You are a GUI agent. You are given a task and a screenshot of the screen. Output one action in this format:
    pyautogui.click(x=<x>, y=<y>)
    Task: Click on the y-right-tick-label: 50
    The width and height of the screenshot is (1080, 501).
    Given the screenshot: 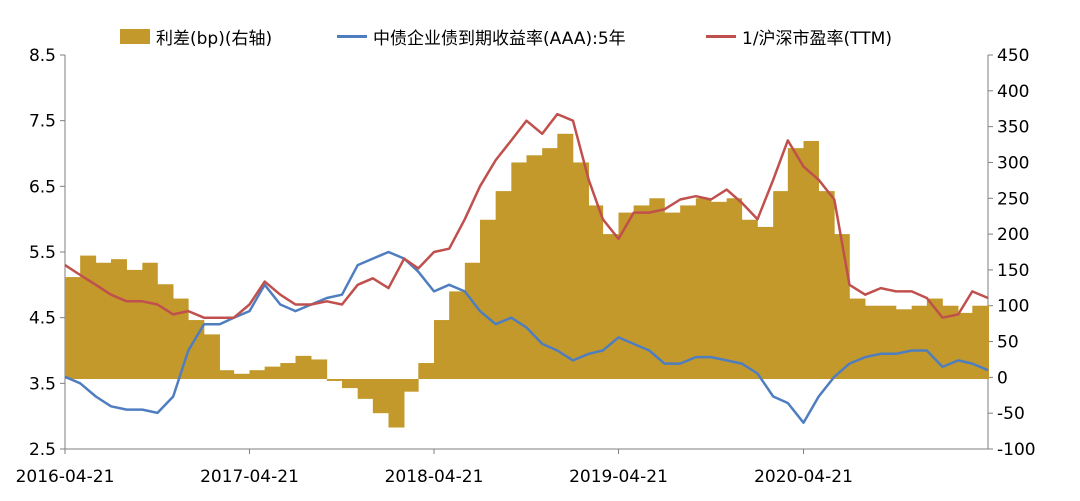 What is the action you would take?
    pyautogui.click(x=1008, y=343)
    